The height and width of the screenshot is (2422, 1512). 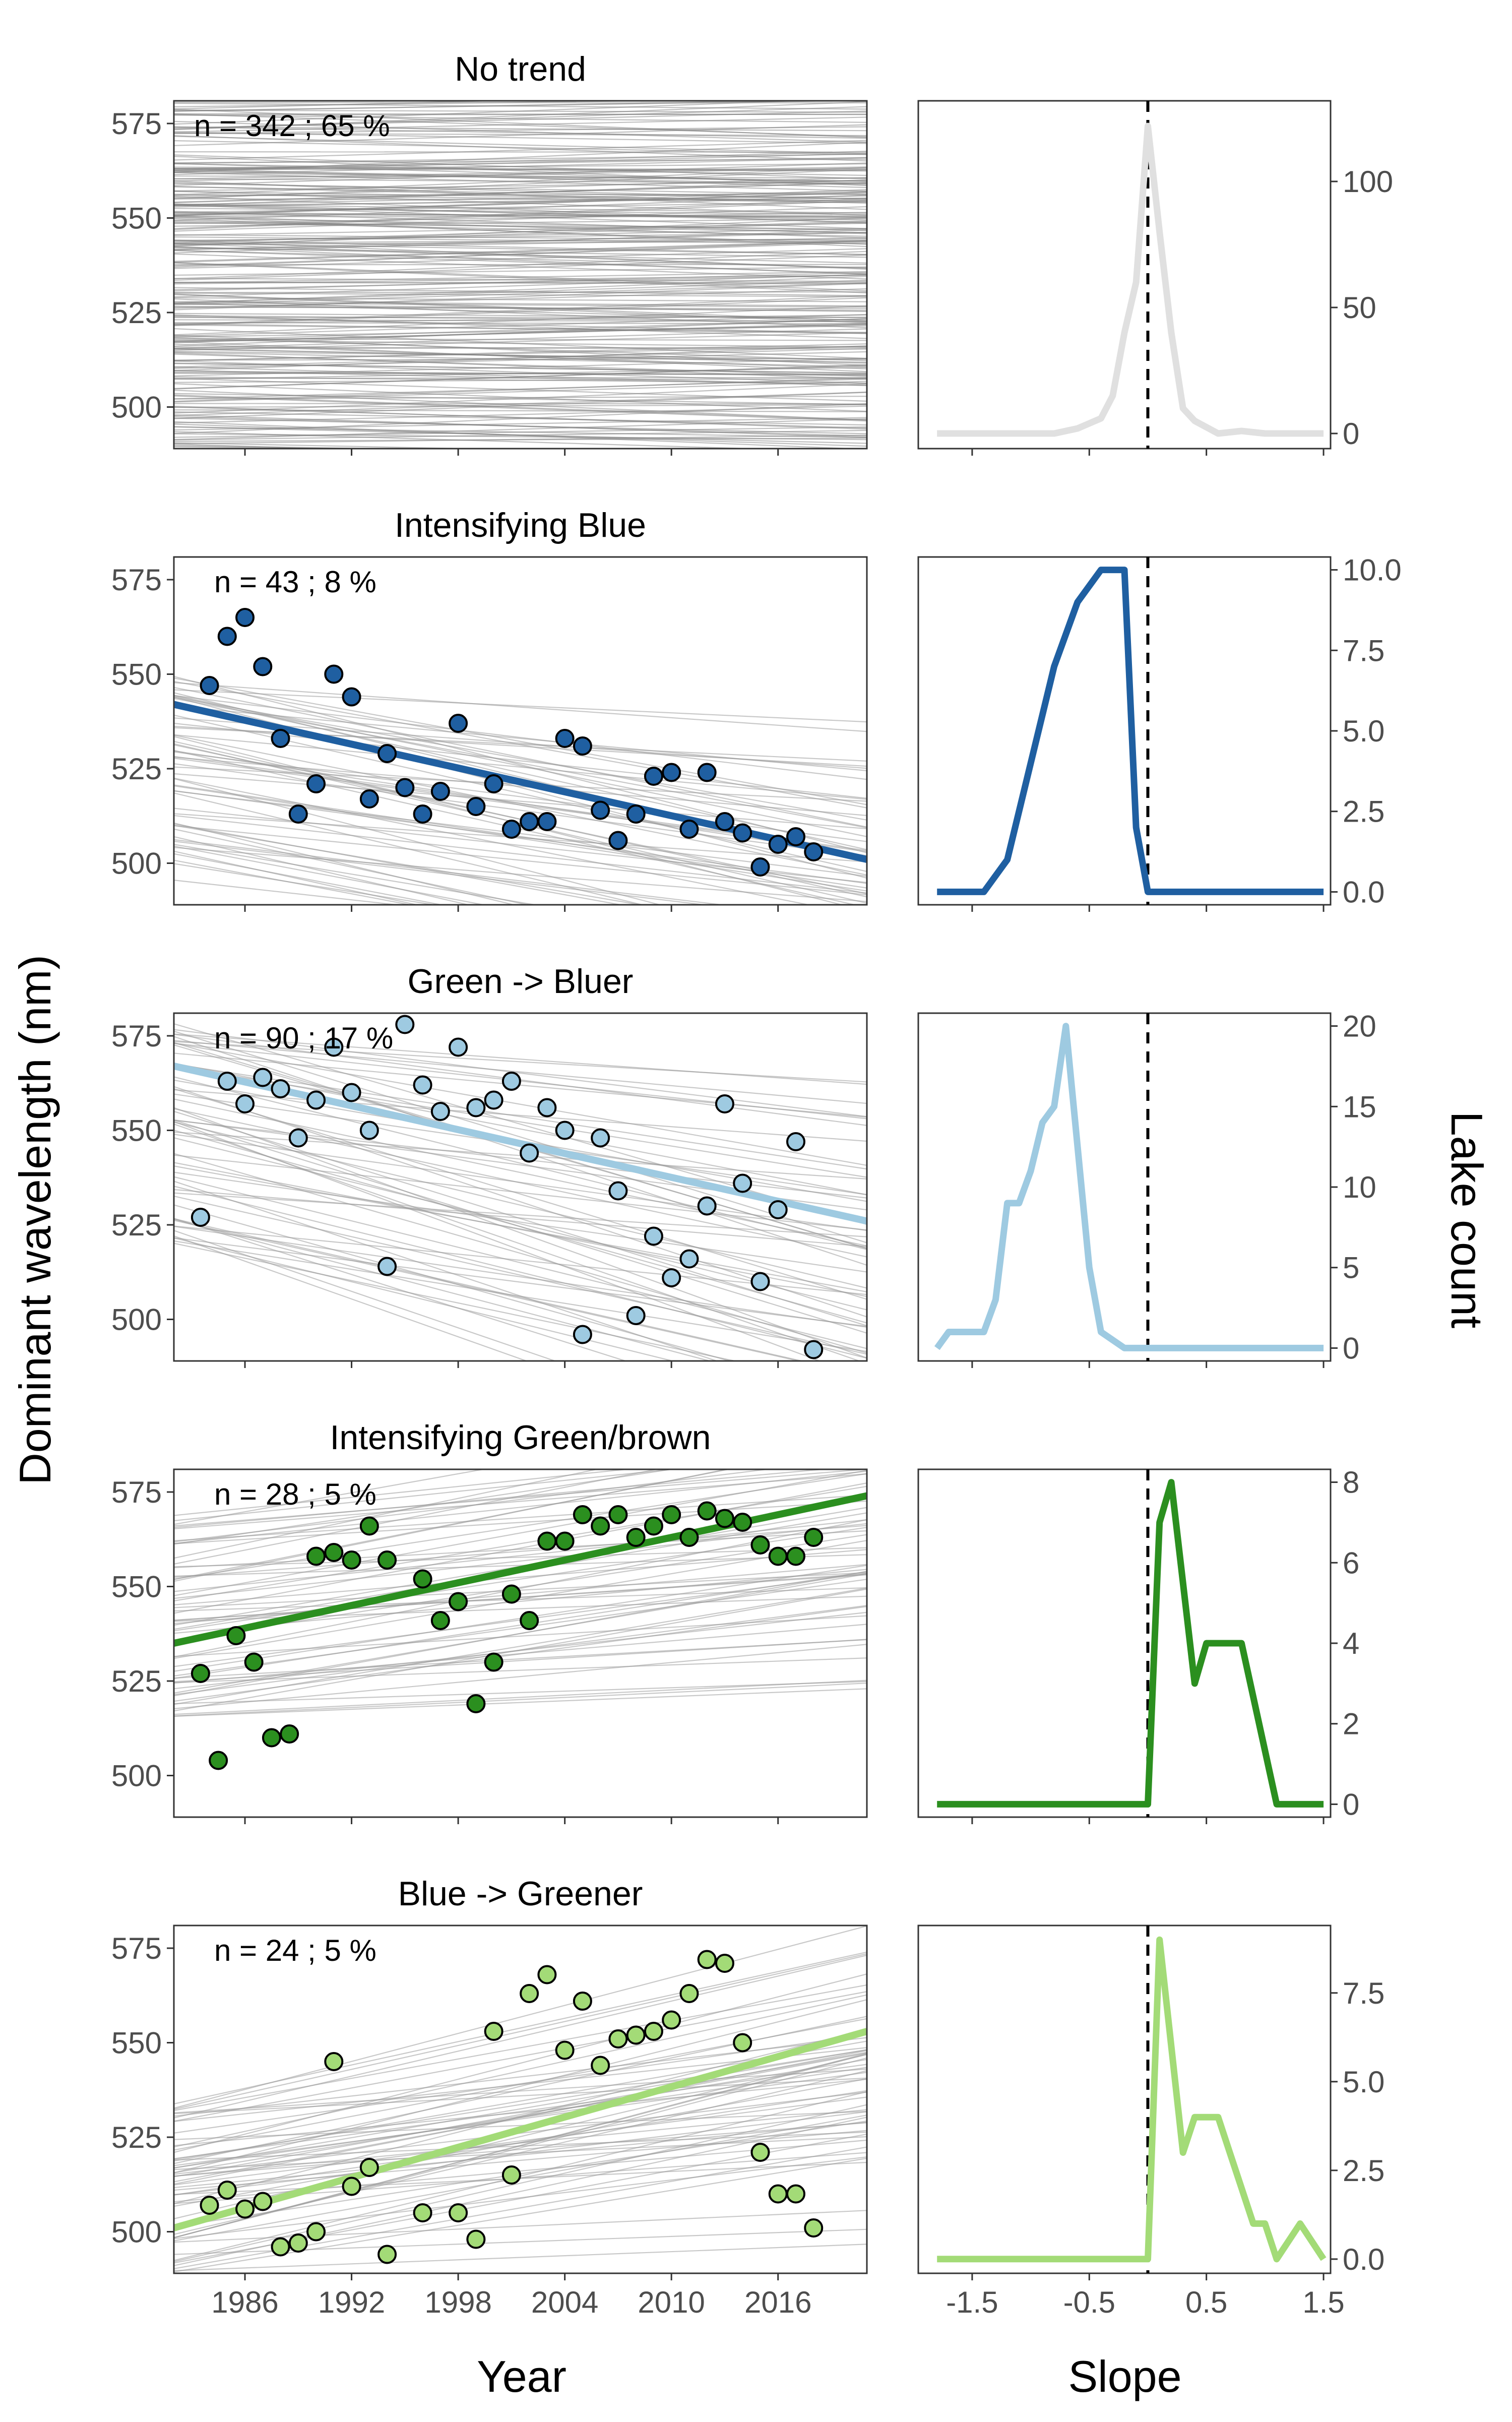 What do you see at coordinates (1360, 1107) in the screenshot?
I see `count-tick-label: 15` at bounding box center [1360, 1107].